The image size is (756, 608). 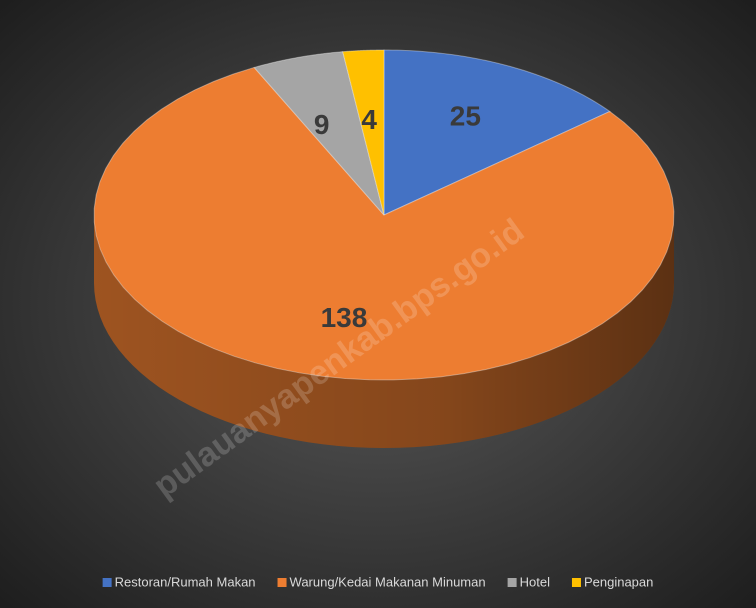 What do you see at coordinates (185, 581) in the screenshot?
I see `legend-label: Restoran/Rumah Makan` at bounding box center [185, 581].